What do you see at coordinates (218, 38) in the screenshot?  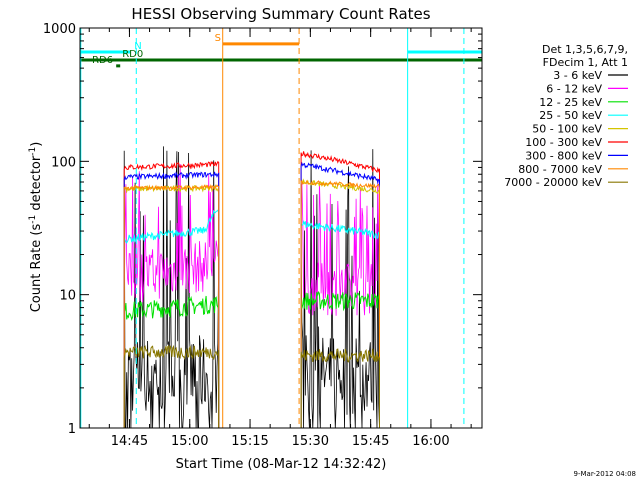 I see `flag-label-s: S` at bounding box center [218, 38].